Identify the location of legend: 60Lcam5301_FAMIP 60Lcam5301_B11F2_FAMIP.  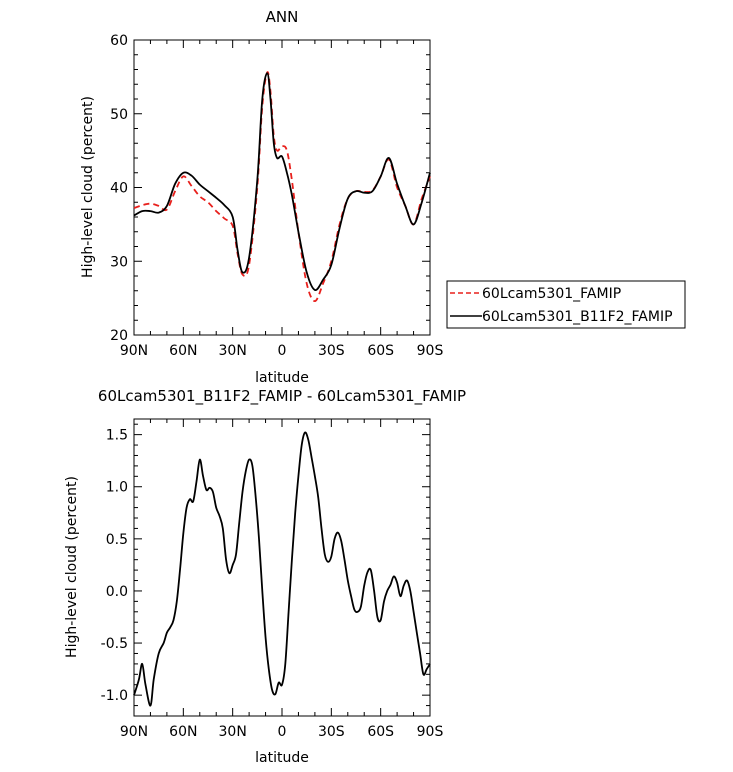
(566, 304).